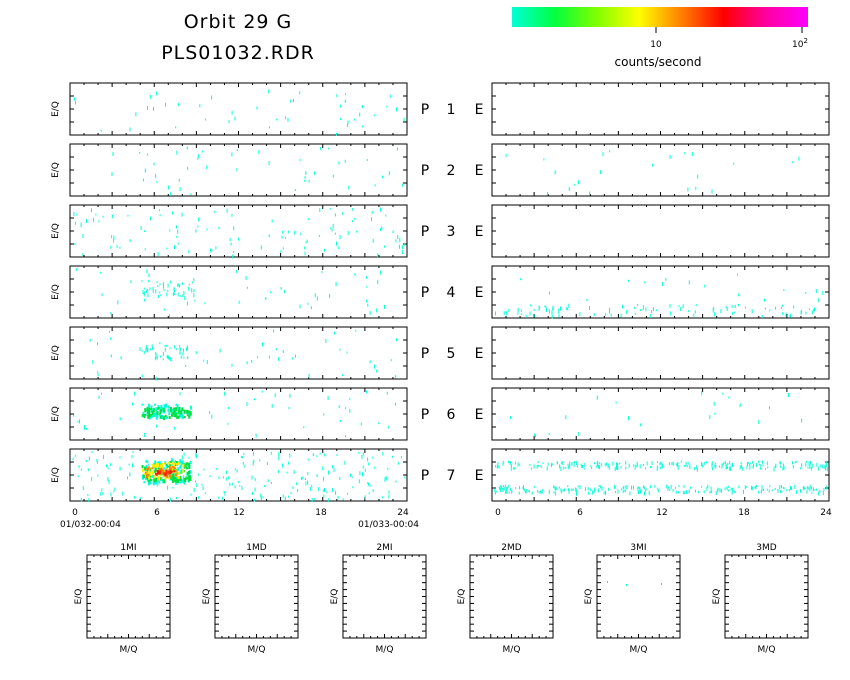  Describe the element at coordinates (93, 362) in the screenshot. I see `p-panel-5-count` at that location.